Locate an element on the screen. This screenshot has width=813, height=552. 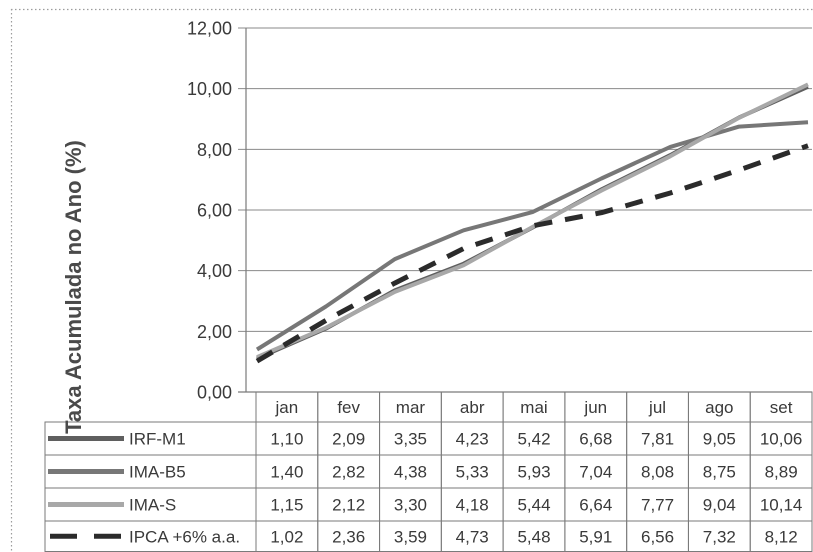
category-label: jul is located at coordinates (657, 407).